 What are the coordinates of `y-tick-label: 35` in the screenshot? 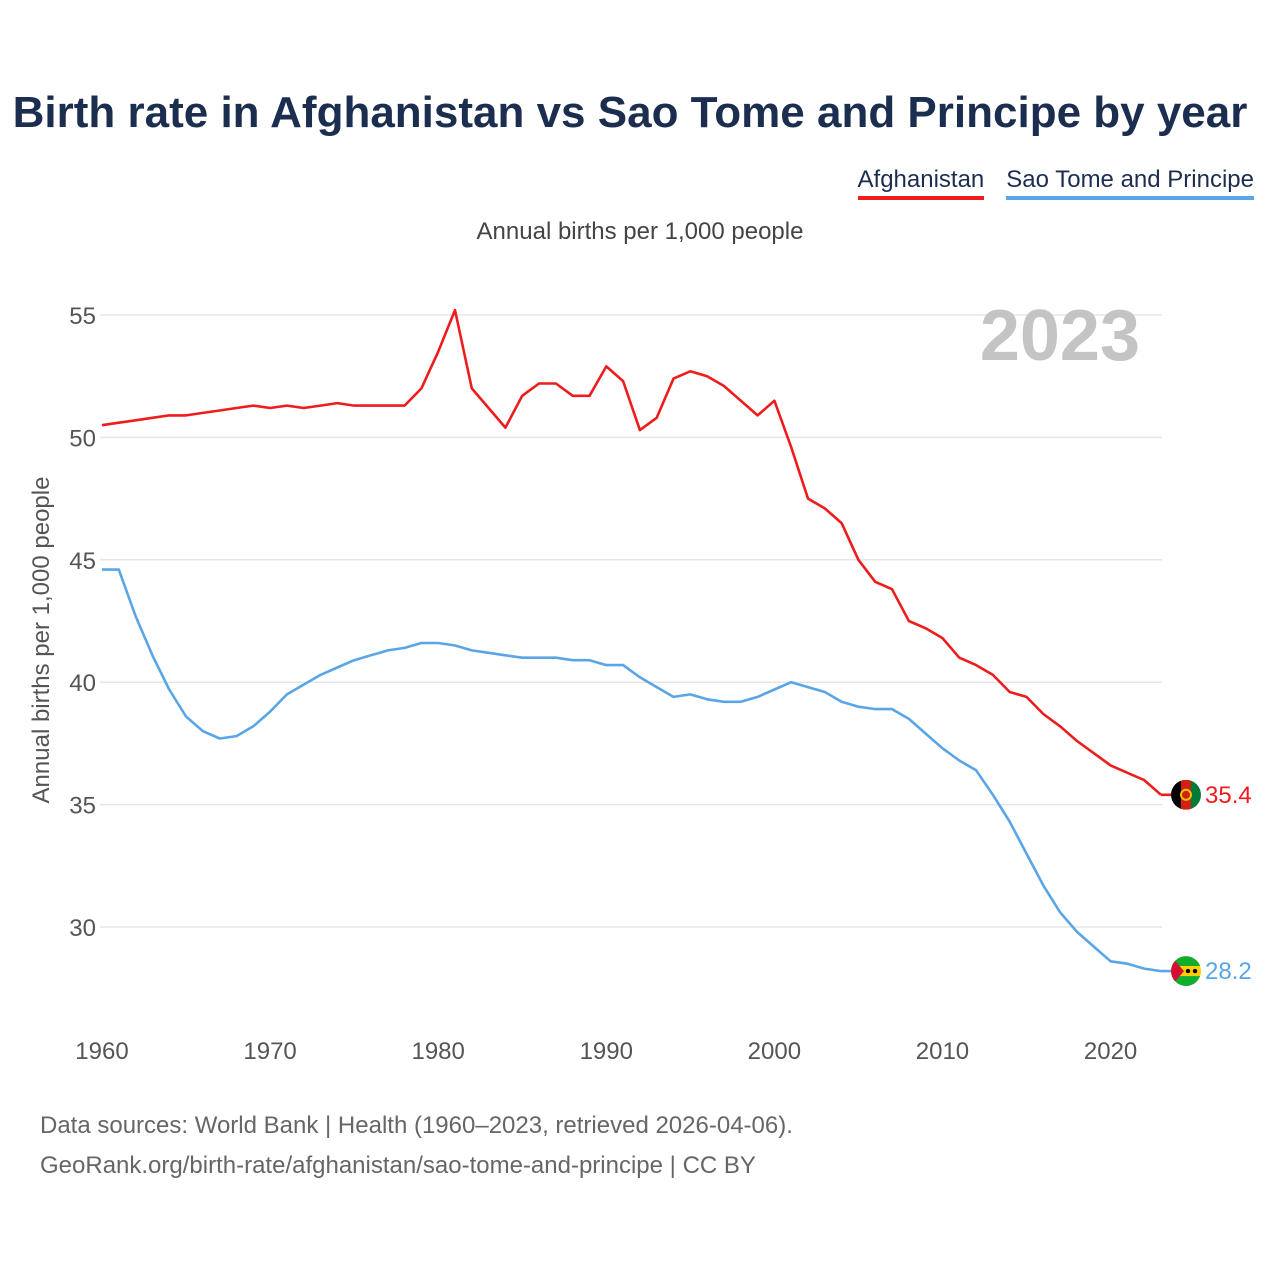 It's located at (82, 806).